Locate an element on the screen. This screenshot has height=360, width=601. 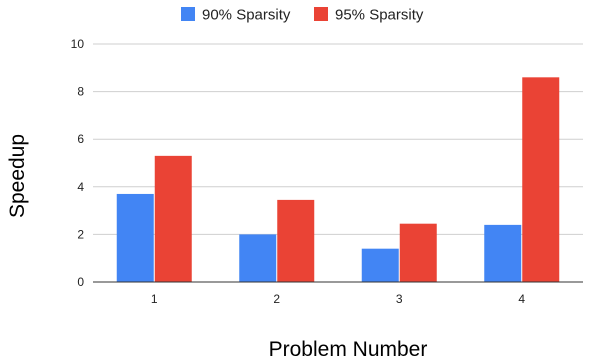
y-tick-label: 10 is located at coordinates (78, 44).